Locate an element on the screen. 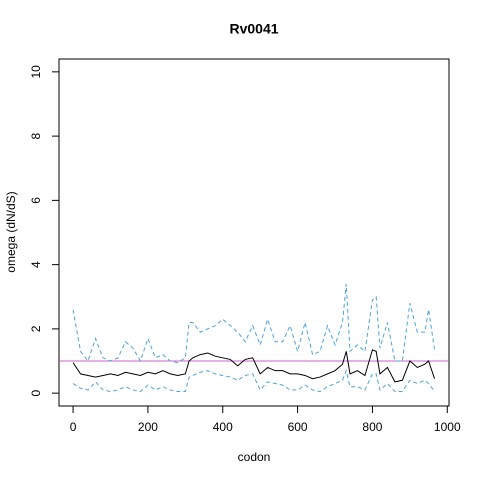 The image size is (480, 480). x-tick-label: 0 is located at coordinates (73, 427).